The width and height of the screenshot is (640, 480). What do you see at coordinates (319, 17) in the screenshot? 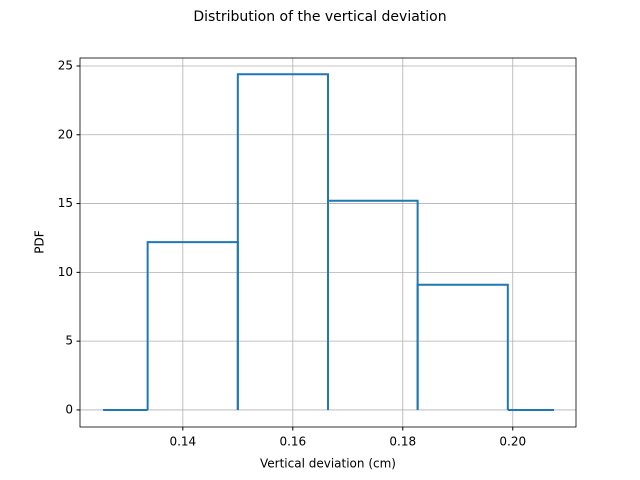
I see `chart-title: Distribution of the vertical deviation` at bounding box center [319, 17].